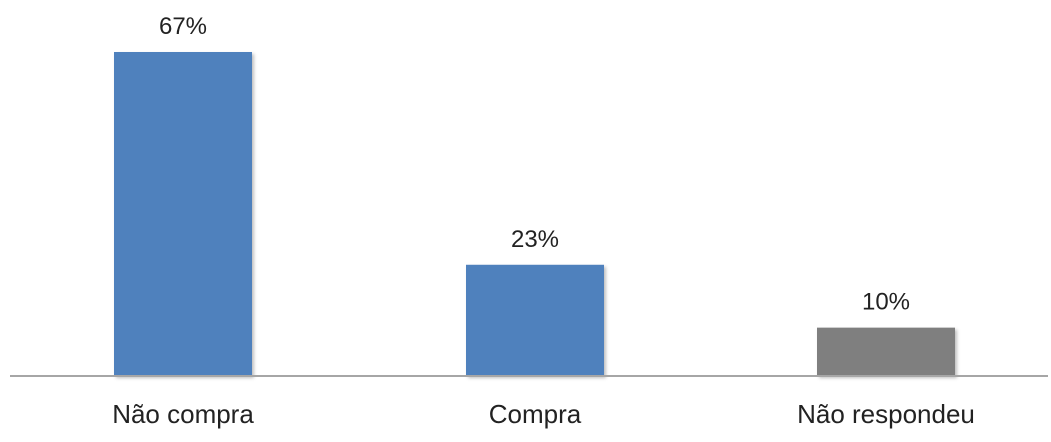  I want to click on category-label-2: Não respondeu, so click(886, 414).